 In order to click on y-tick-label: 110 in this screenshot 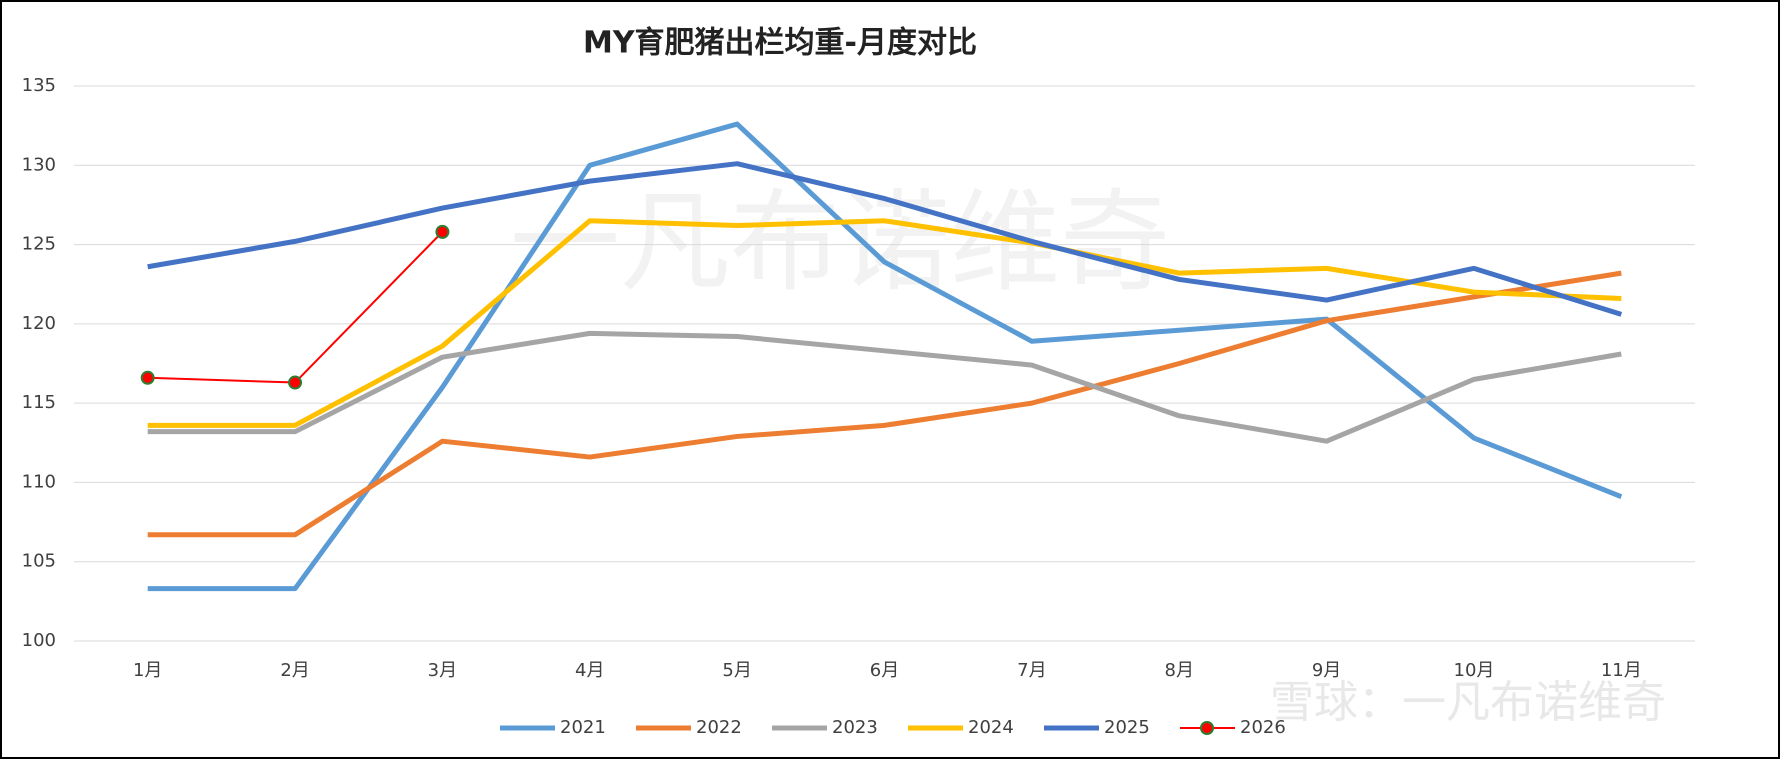, I will do `click(39, 481)`.